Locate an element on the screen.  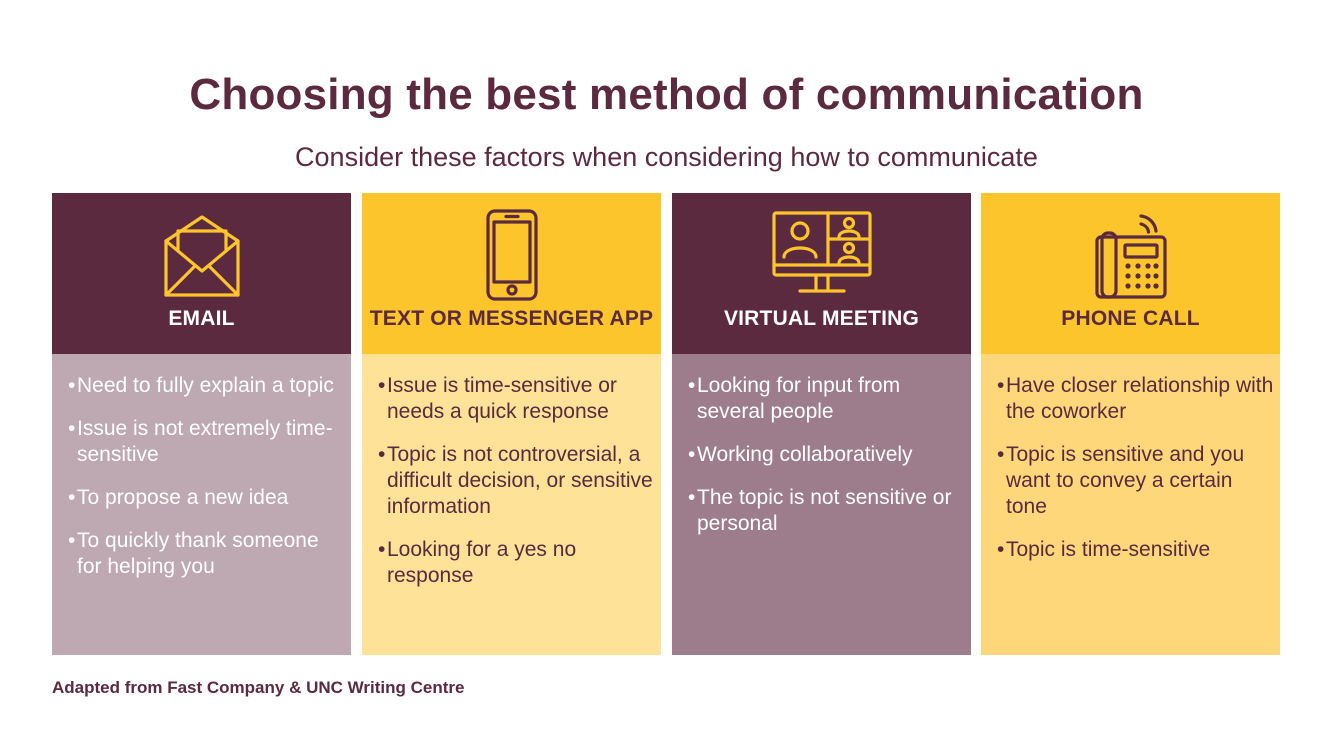
card-phone-header: PHONE CALL is located at coordinates (1130, 273).